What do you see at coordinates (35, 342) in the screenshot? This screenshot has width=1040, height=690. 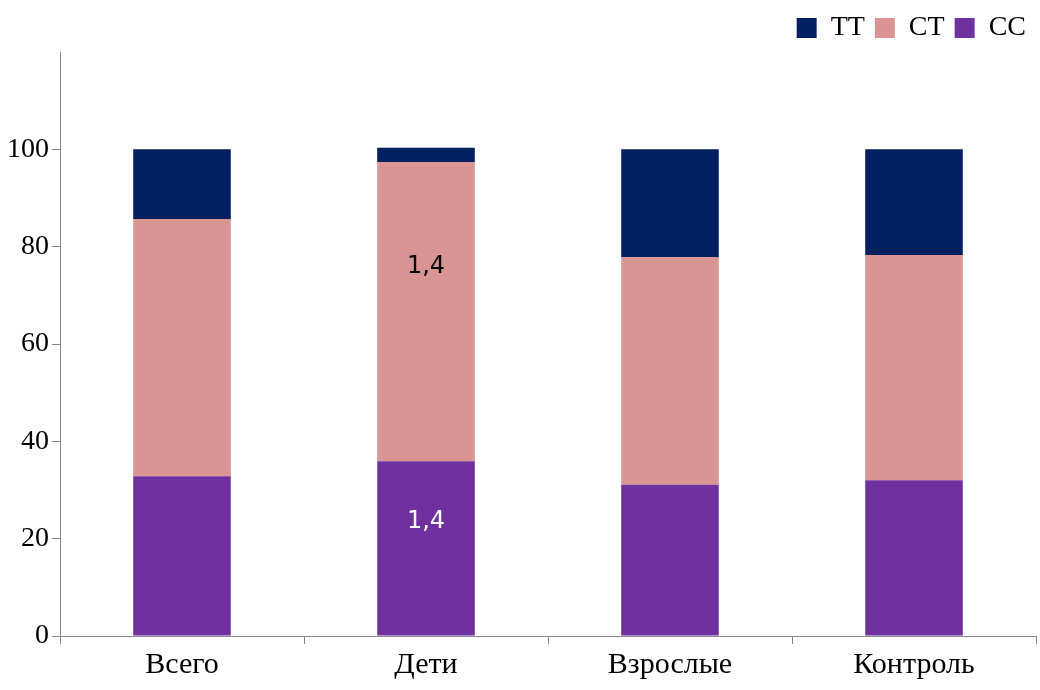 I see `y-tick-label: 60` at bounding box center [35, 342].